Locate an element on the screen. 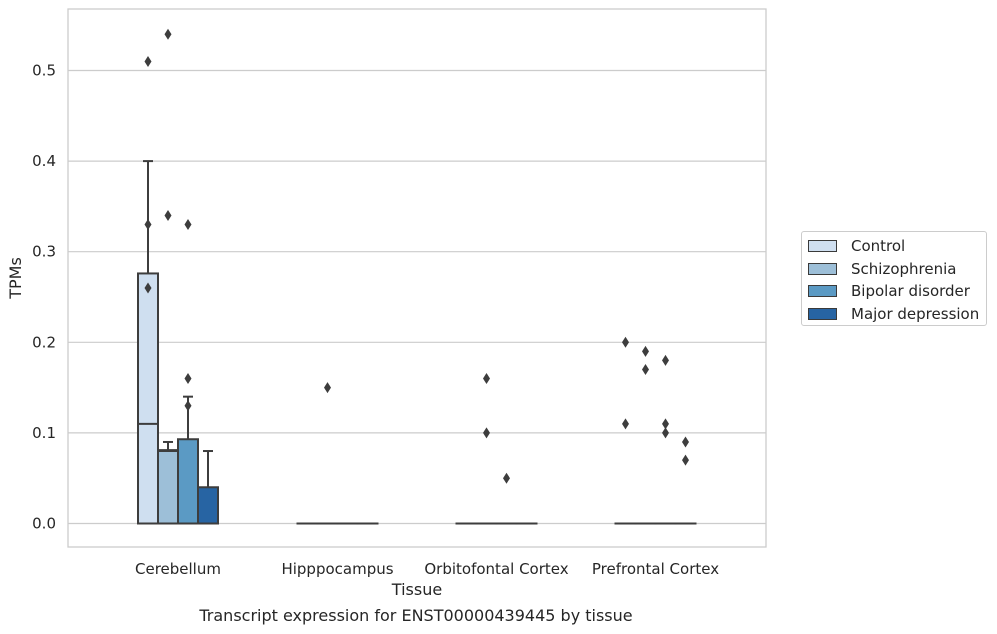 The height and width of the screenshot is (634, 997). legend-item: Major depression is located at coordinates (897, 314).